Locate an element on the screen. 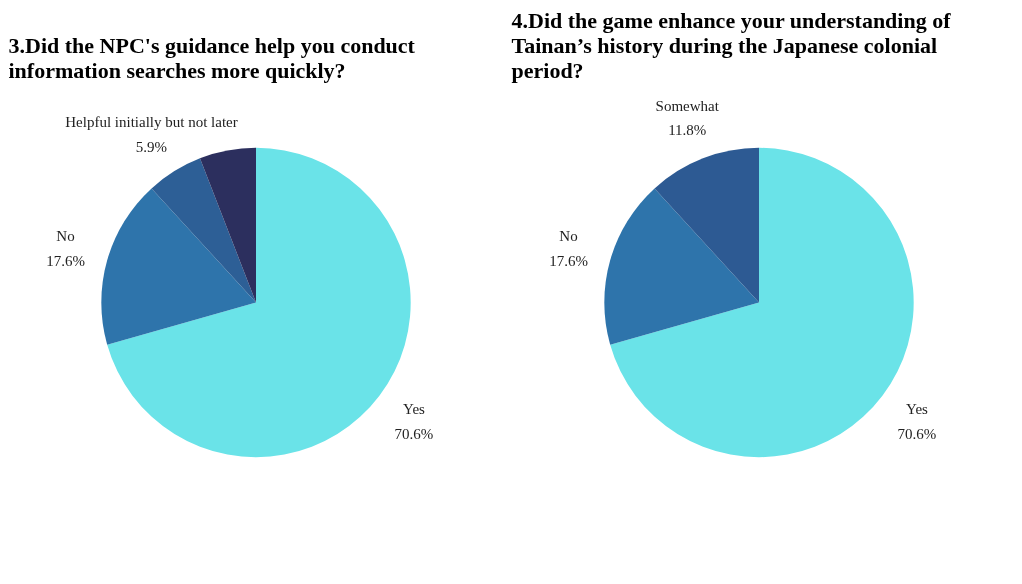 This screenshot has height=584, width=1022. slice-label: Helpful initially but not later is located at coordinates (151, 121).